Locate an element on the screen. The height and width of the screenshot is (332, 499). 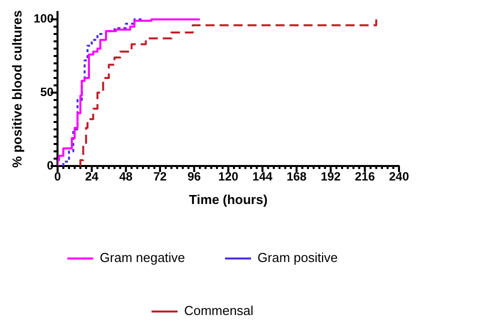
legend-label: Commensal is located at coordinates (219, 310).